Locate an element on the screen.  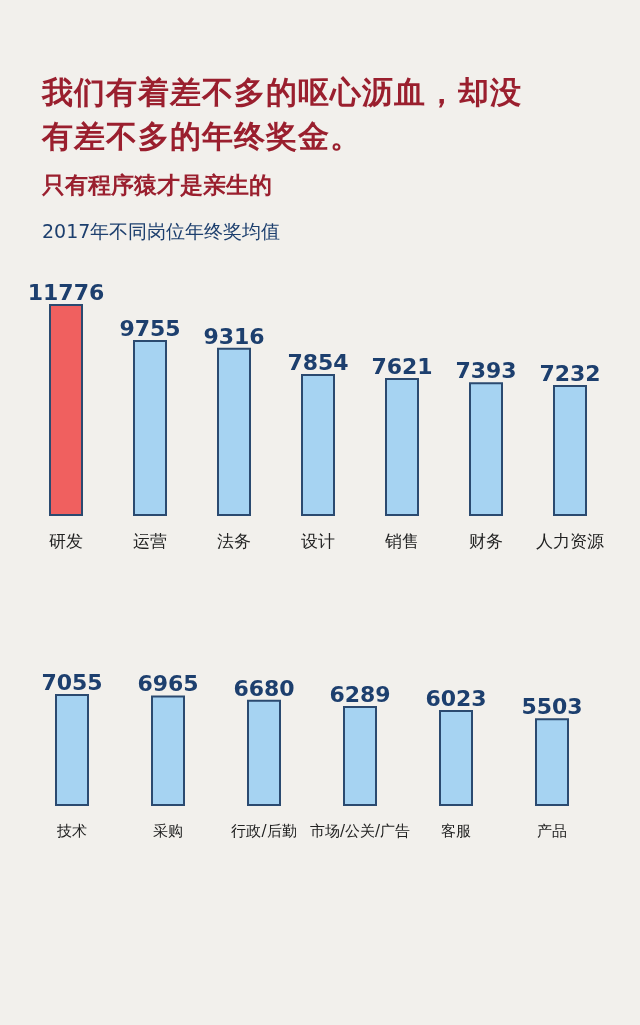
x-tick-label: 人力资源 is located at coordinates (570, 541).